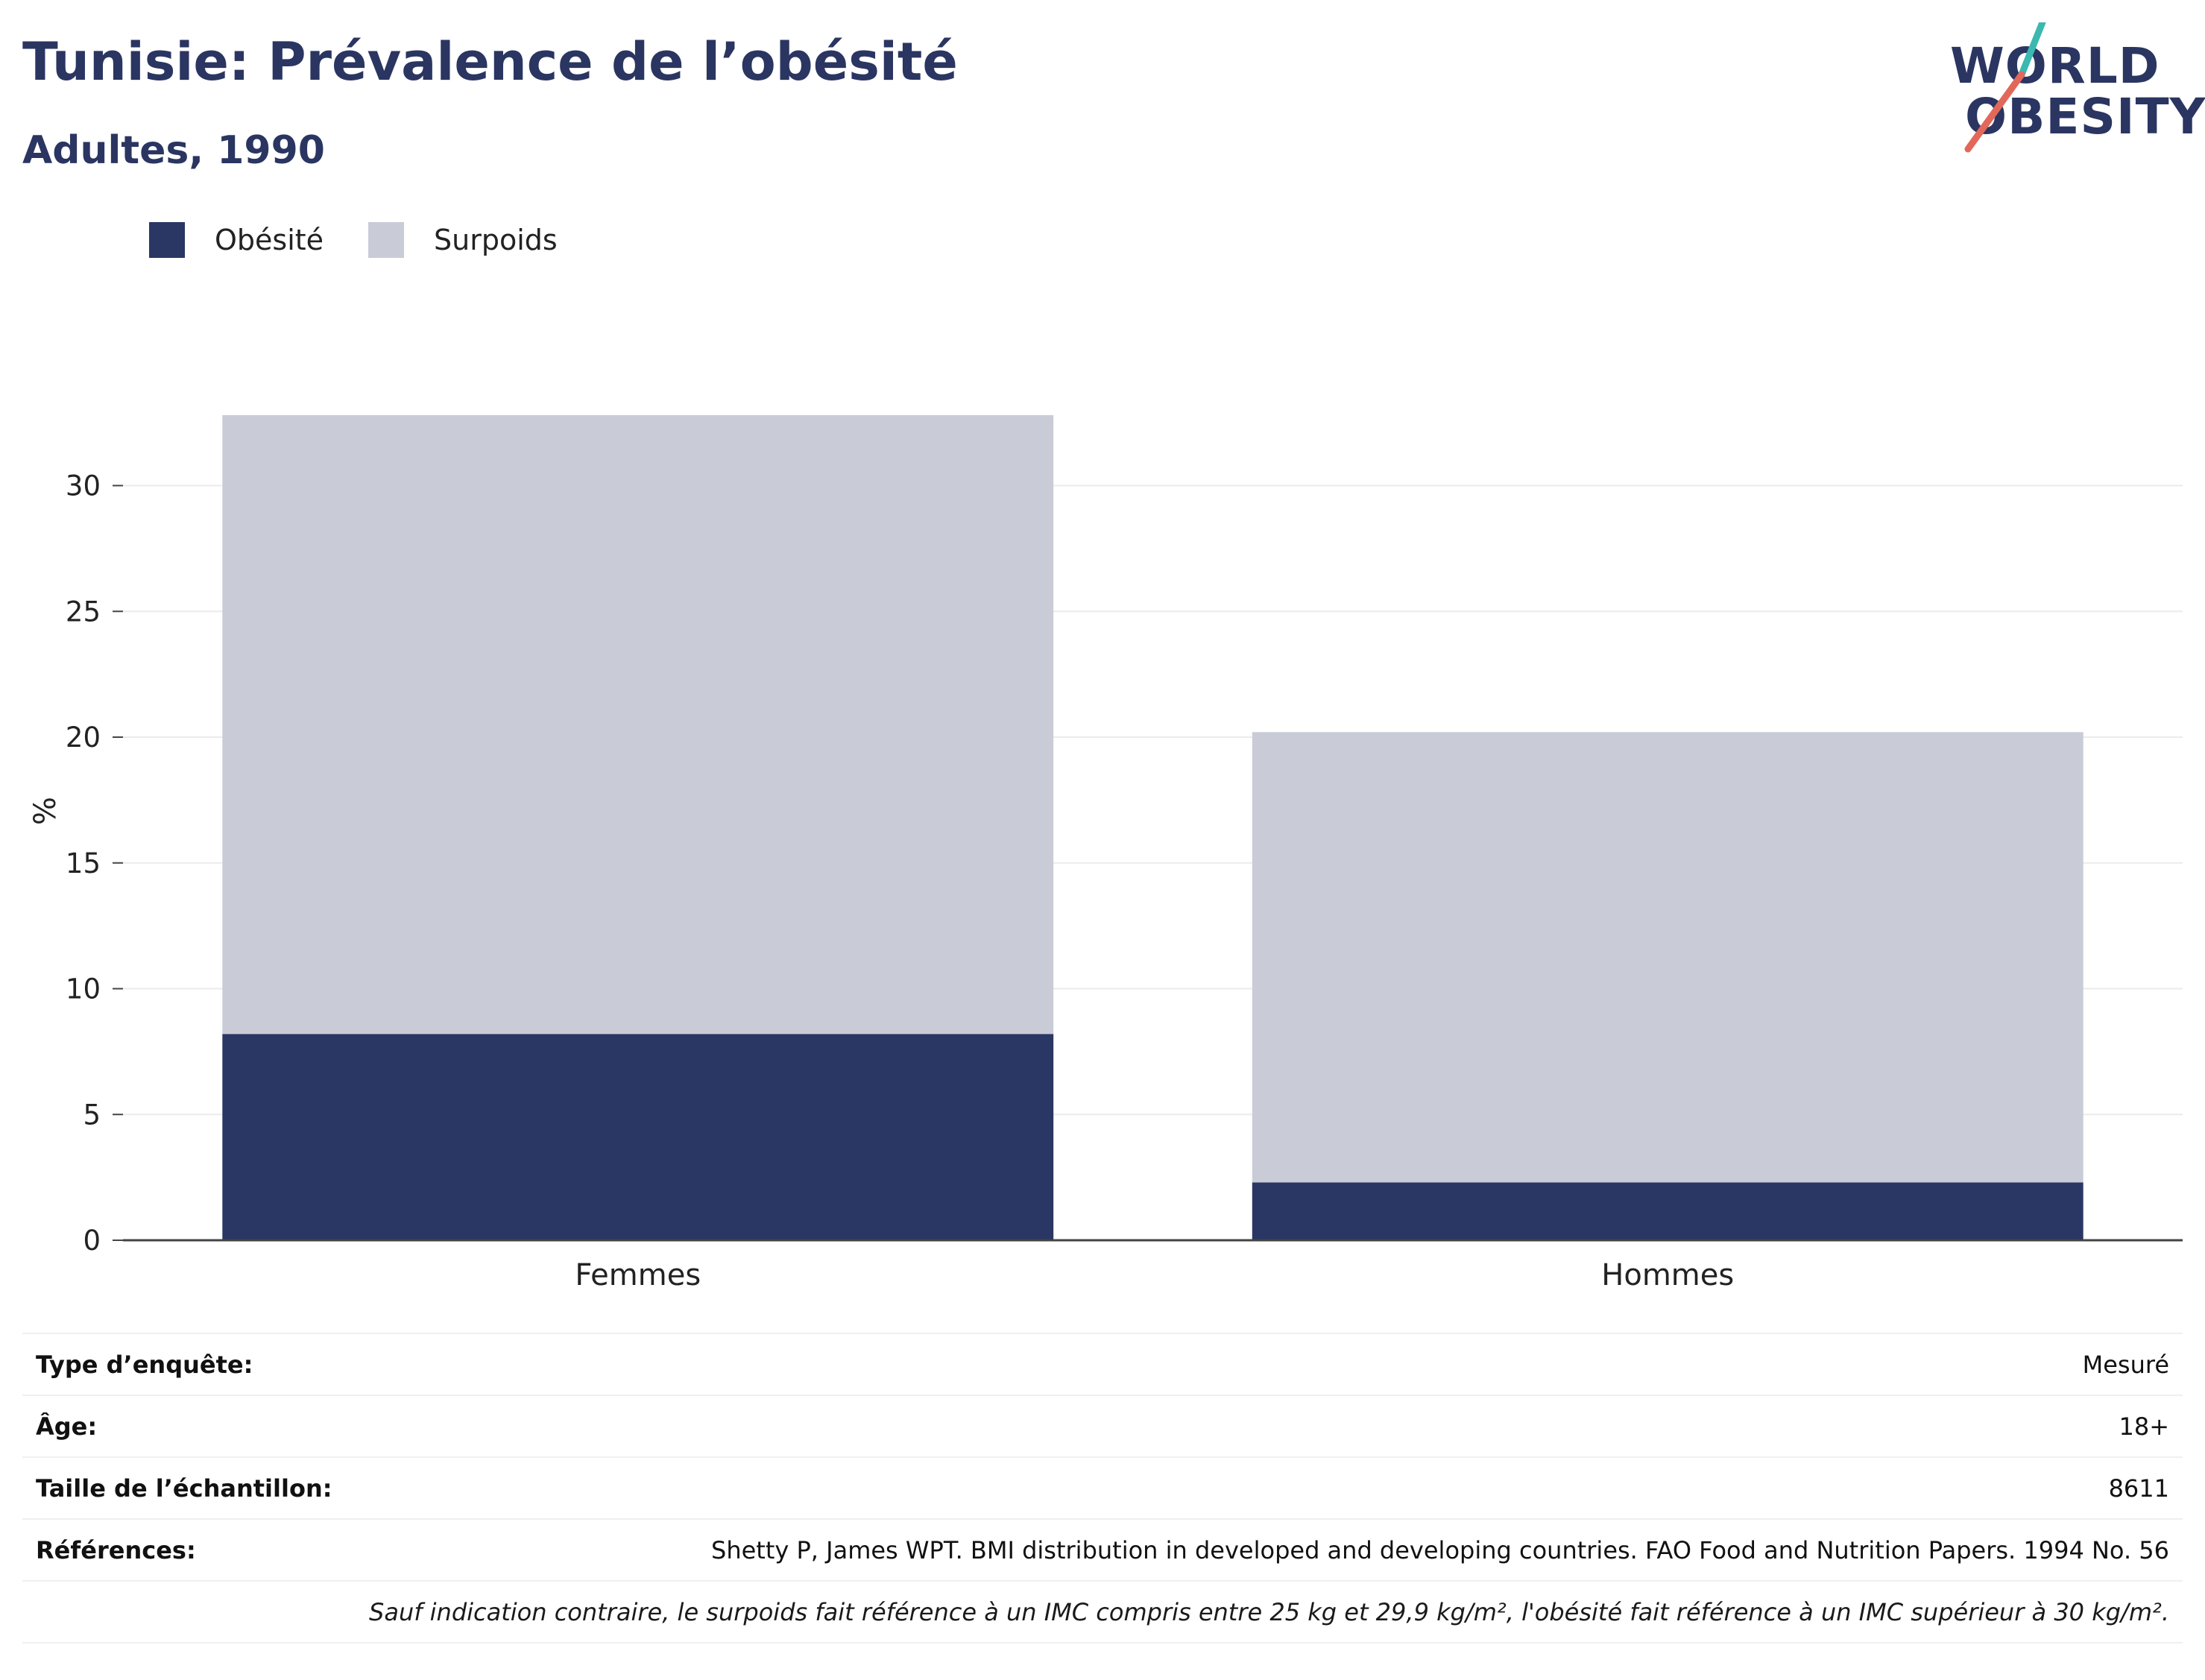  Describe the element at coordinates (184, 1488) in the screenshot. I see `info-key: Taille de l’échantillon:` at that location.